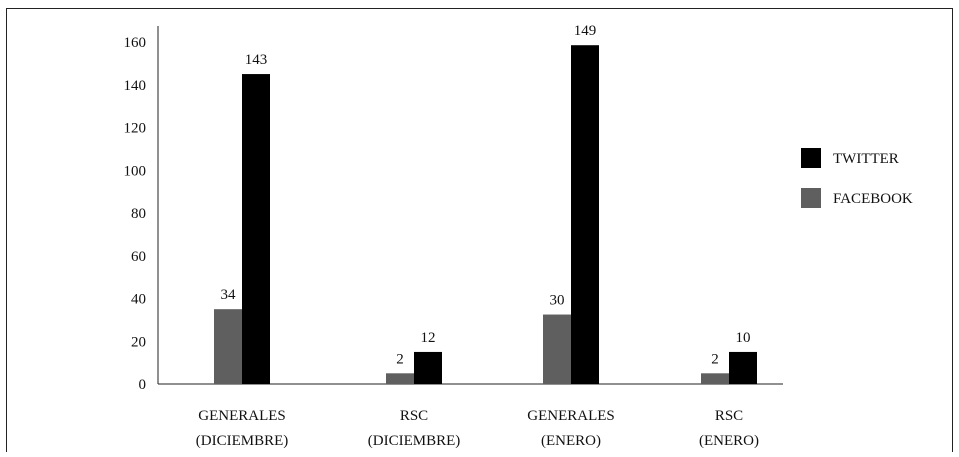 The image size is (959, 457). What do you see at coordinates (138, 214) in the screenshot?
I see `y-tick-label: 80` at bounding box center [138, 214].